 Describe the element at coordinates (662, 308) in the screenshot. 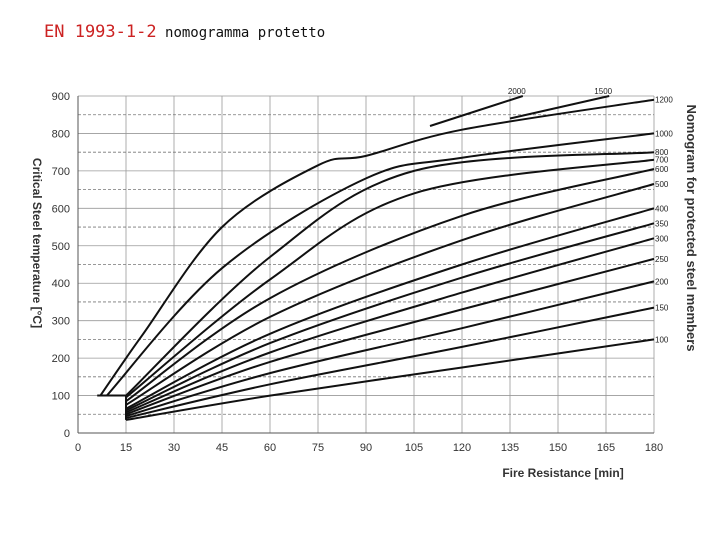

I see `curve-150-label: 150` at that location.